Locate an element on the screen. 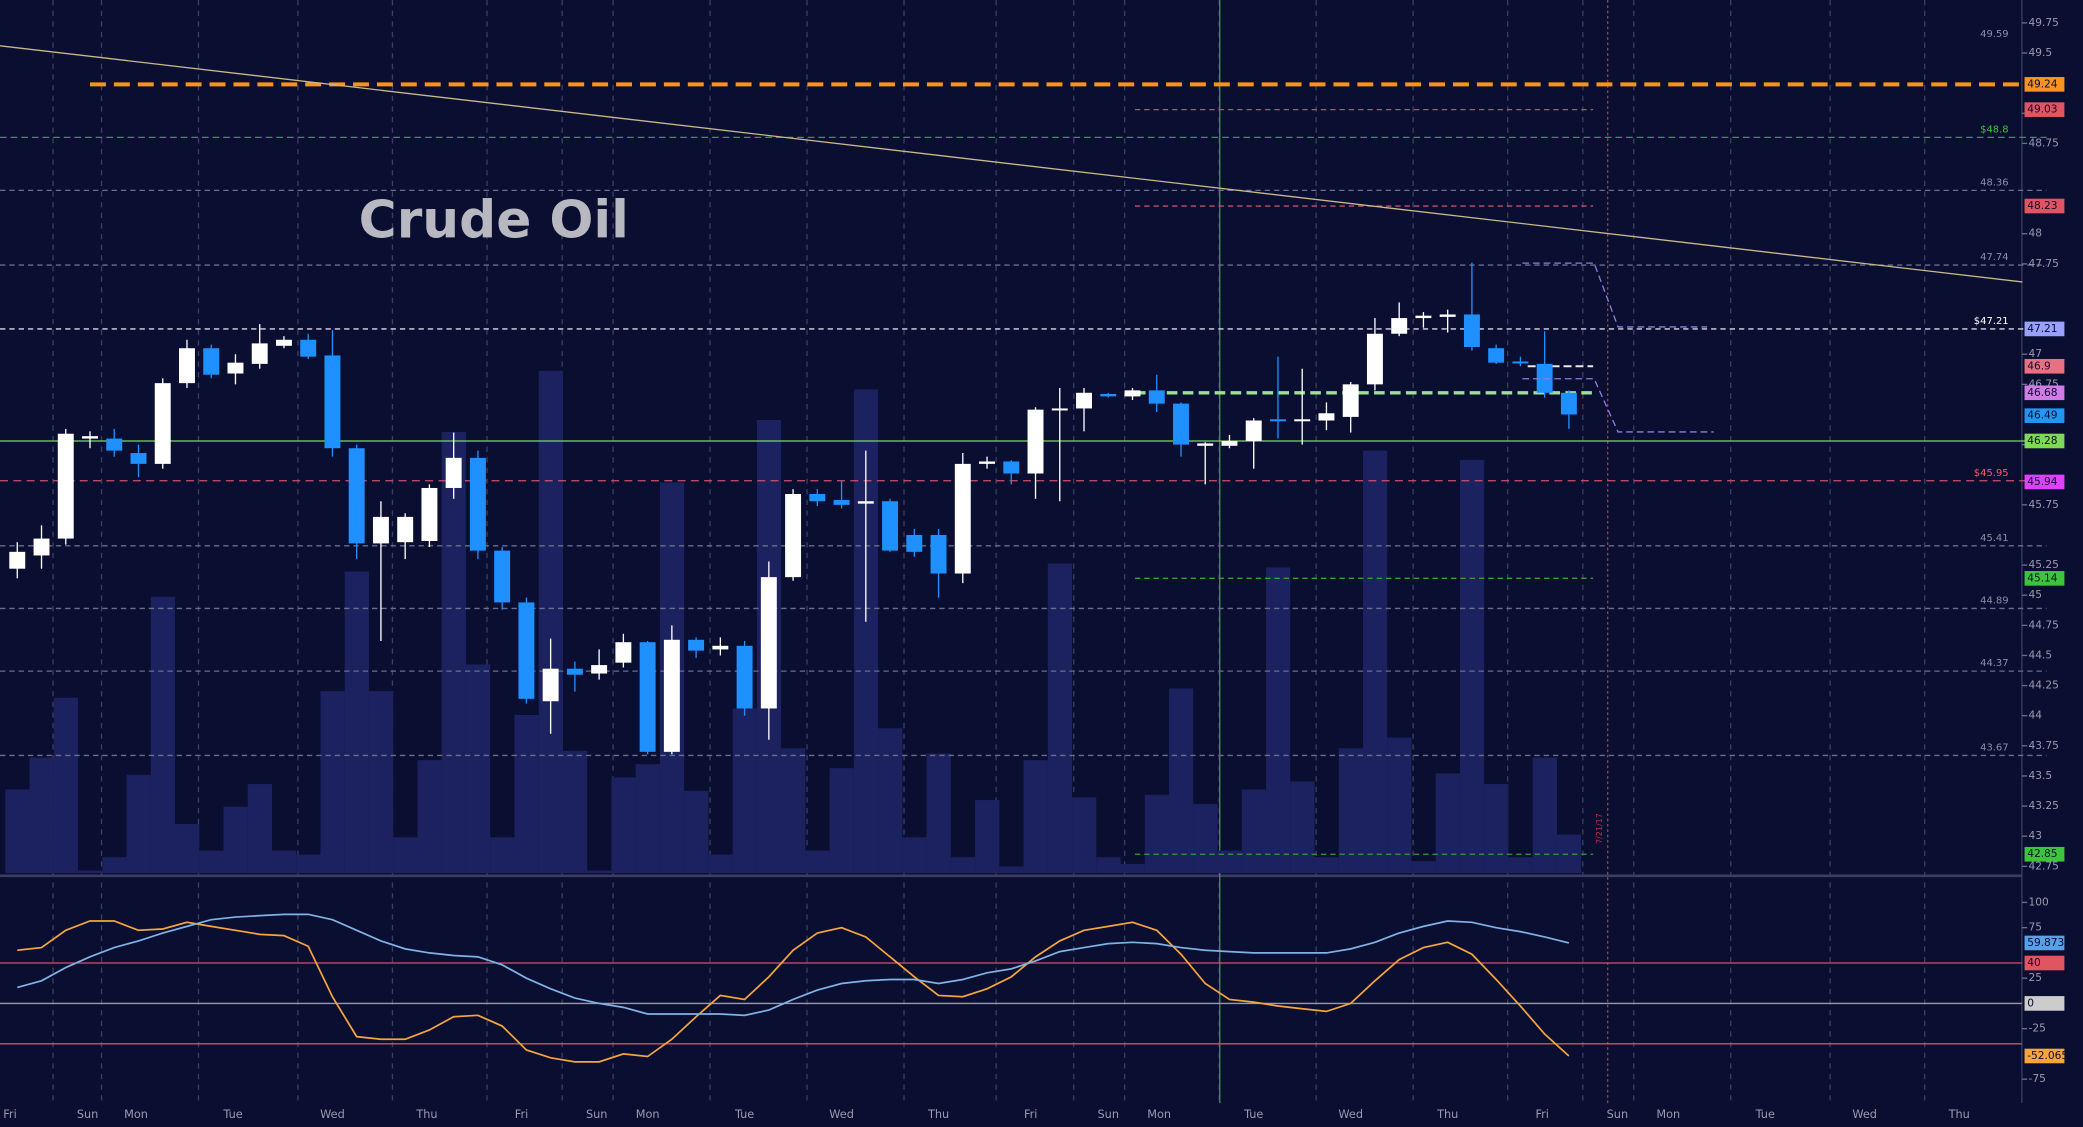 The height and width of the screenshot is (1127, 2083). y-tick-label: 42.75 is located at coordinates (2044, 865).